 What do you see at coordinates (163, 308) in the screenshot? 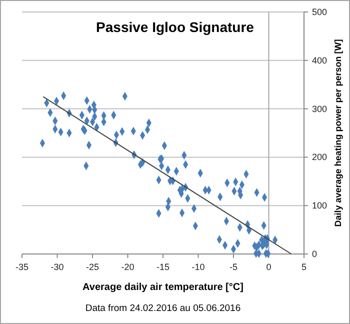
I see `text: Data from 24.02.2016 au 05.06.2016` at bounding box center [163, 308].